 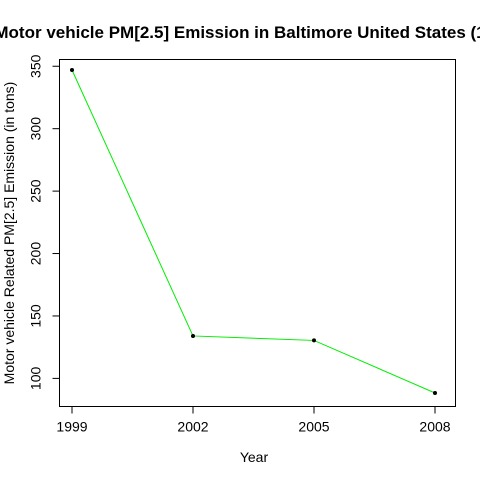 What do you see at coordinates (44, 222) in the screenshot?
I see `y-axis: 100 150 200 250 300 350` at bounding box center [44, 222].